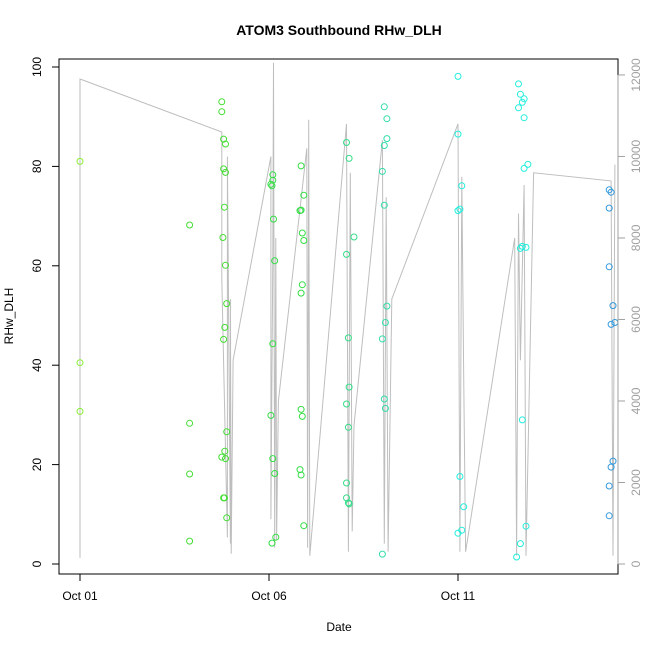  I want to click on y2-tick-label: 10000, so click(636, 156).